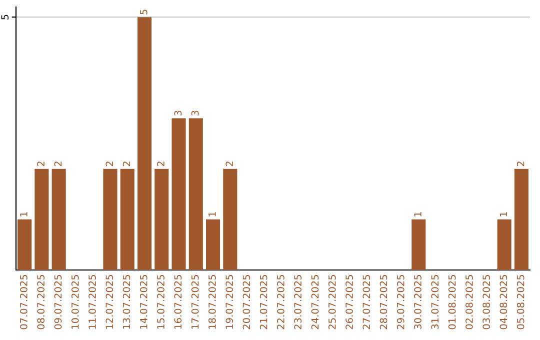 Image resolution: width=540 pixels, height=340 pixels. I want to click on x-tick-label: 28.07.2025, so click(384, 302).